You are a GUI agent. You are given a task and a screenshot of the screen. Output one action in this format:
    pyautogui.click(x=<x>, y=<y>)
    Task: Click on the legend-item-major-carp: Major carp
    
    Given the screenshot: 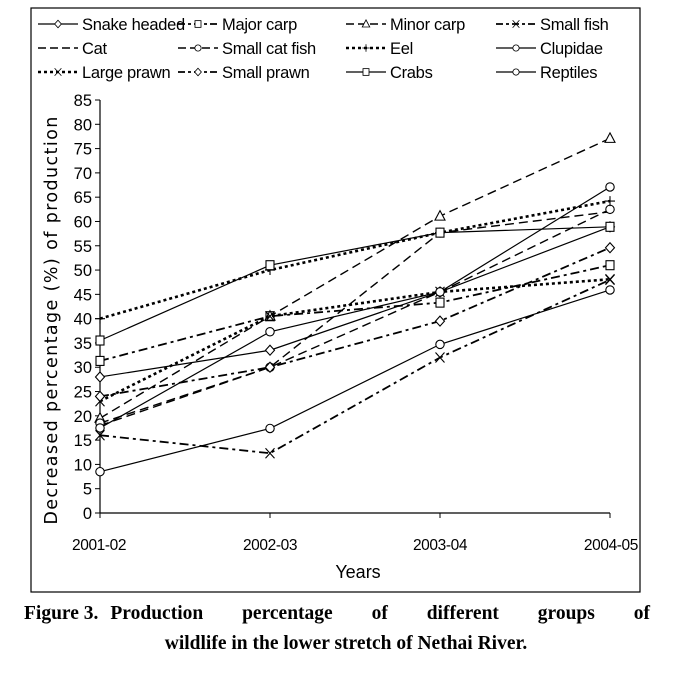 What is the action you would take?
    pyautogui.click(x=237, y=25)
    